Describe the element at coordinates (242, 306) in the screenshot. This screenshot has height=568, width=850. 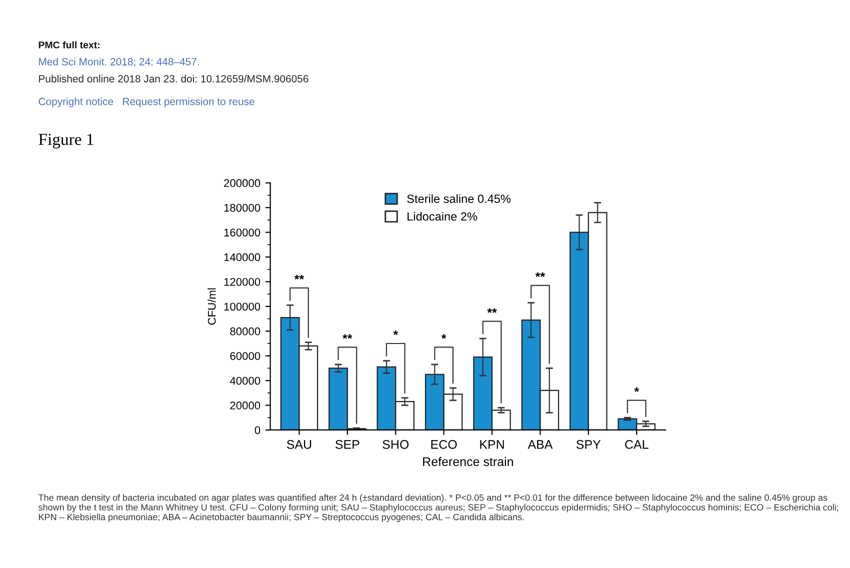
I see `y-tick-label: 100000` at that location.